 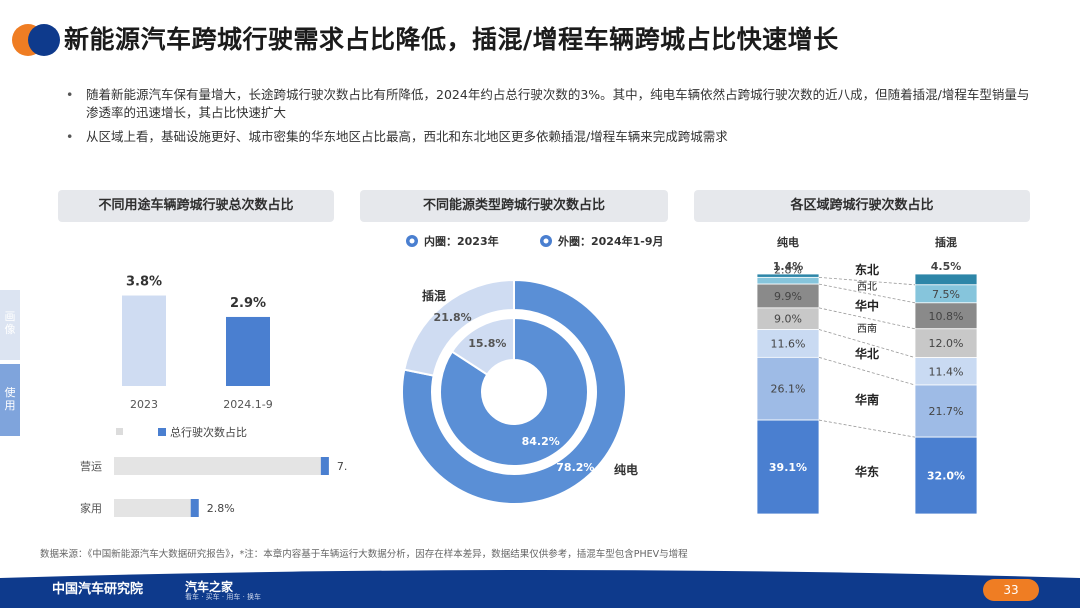 I want to click on data-label: 1.4%, so click(x=788, y=266).